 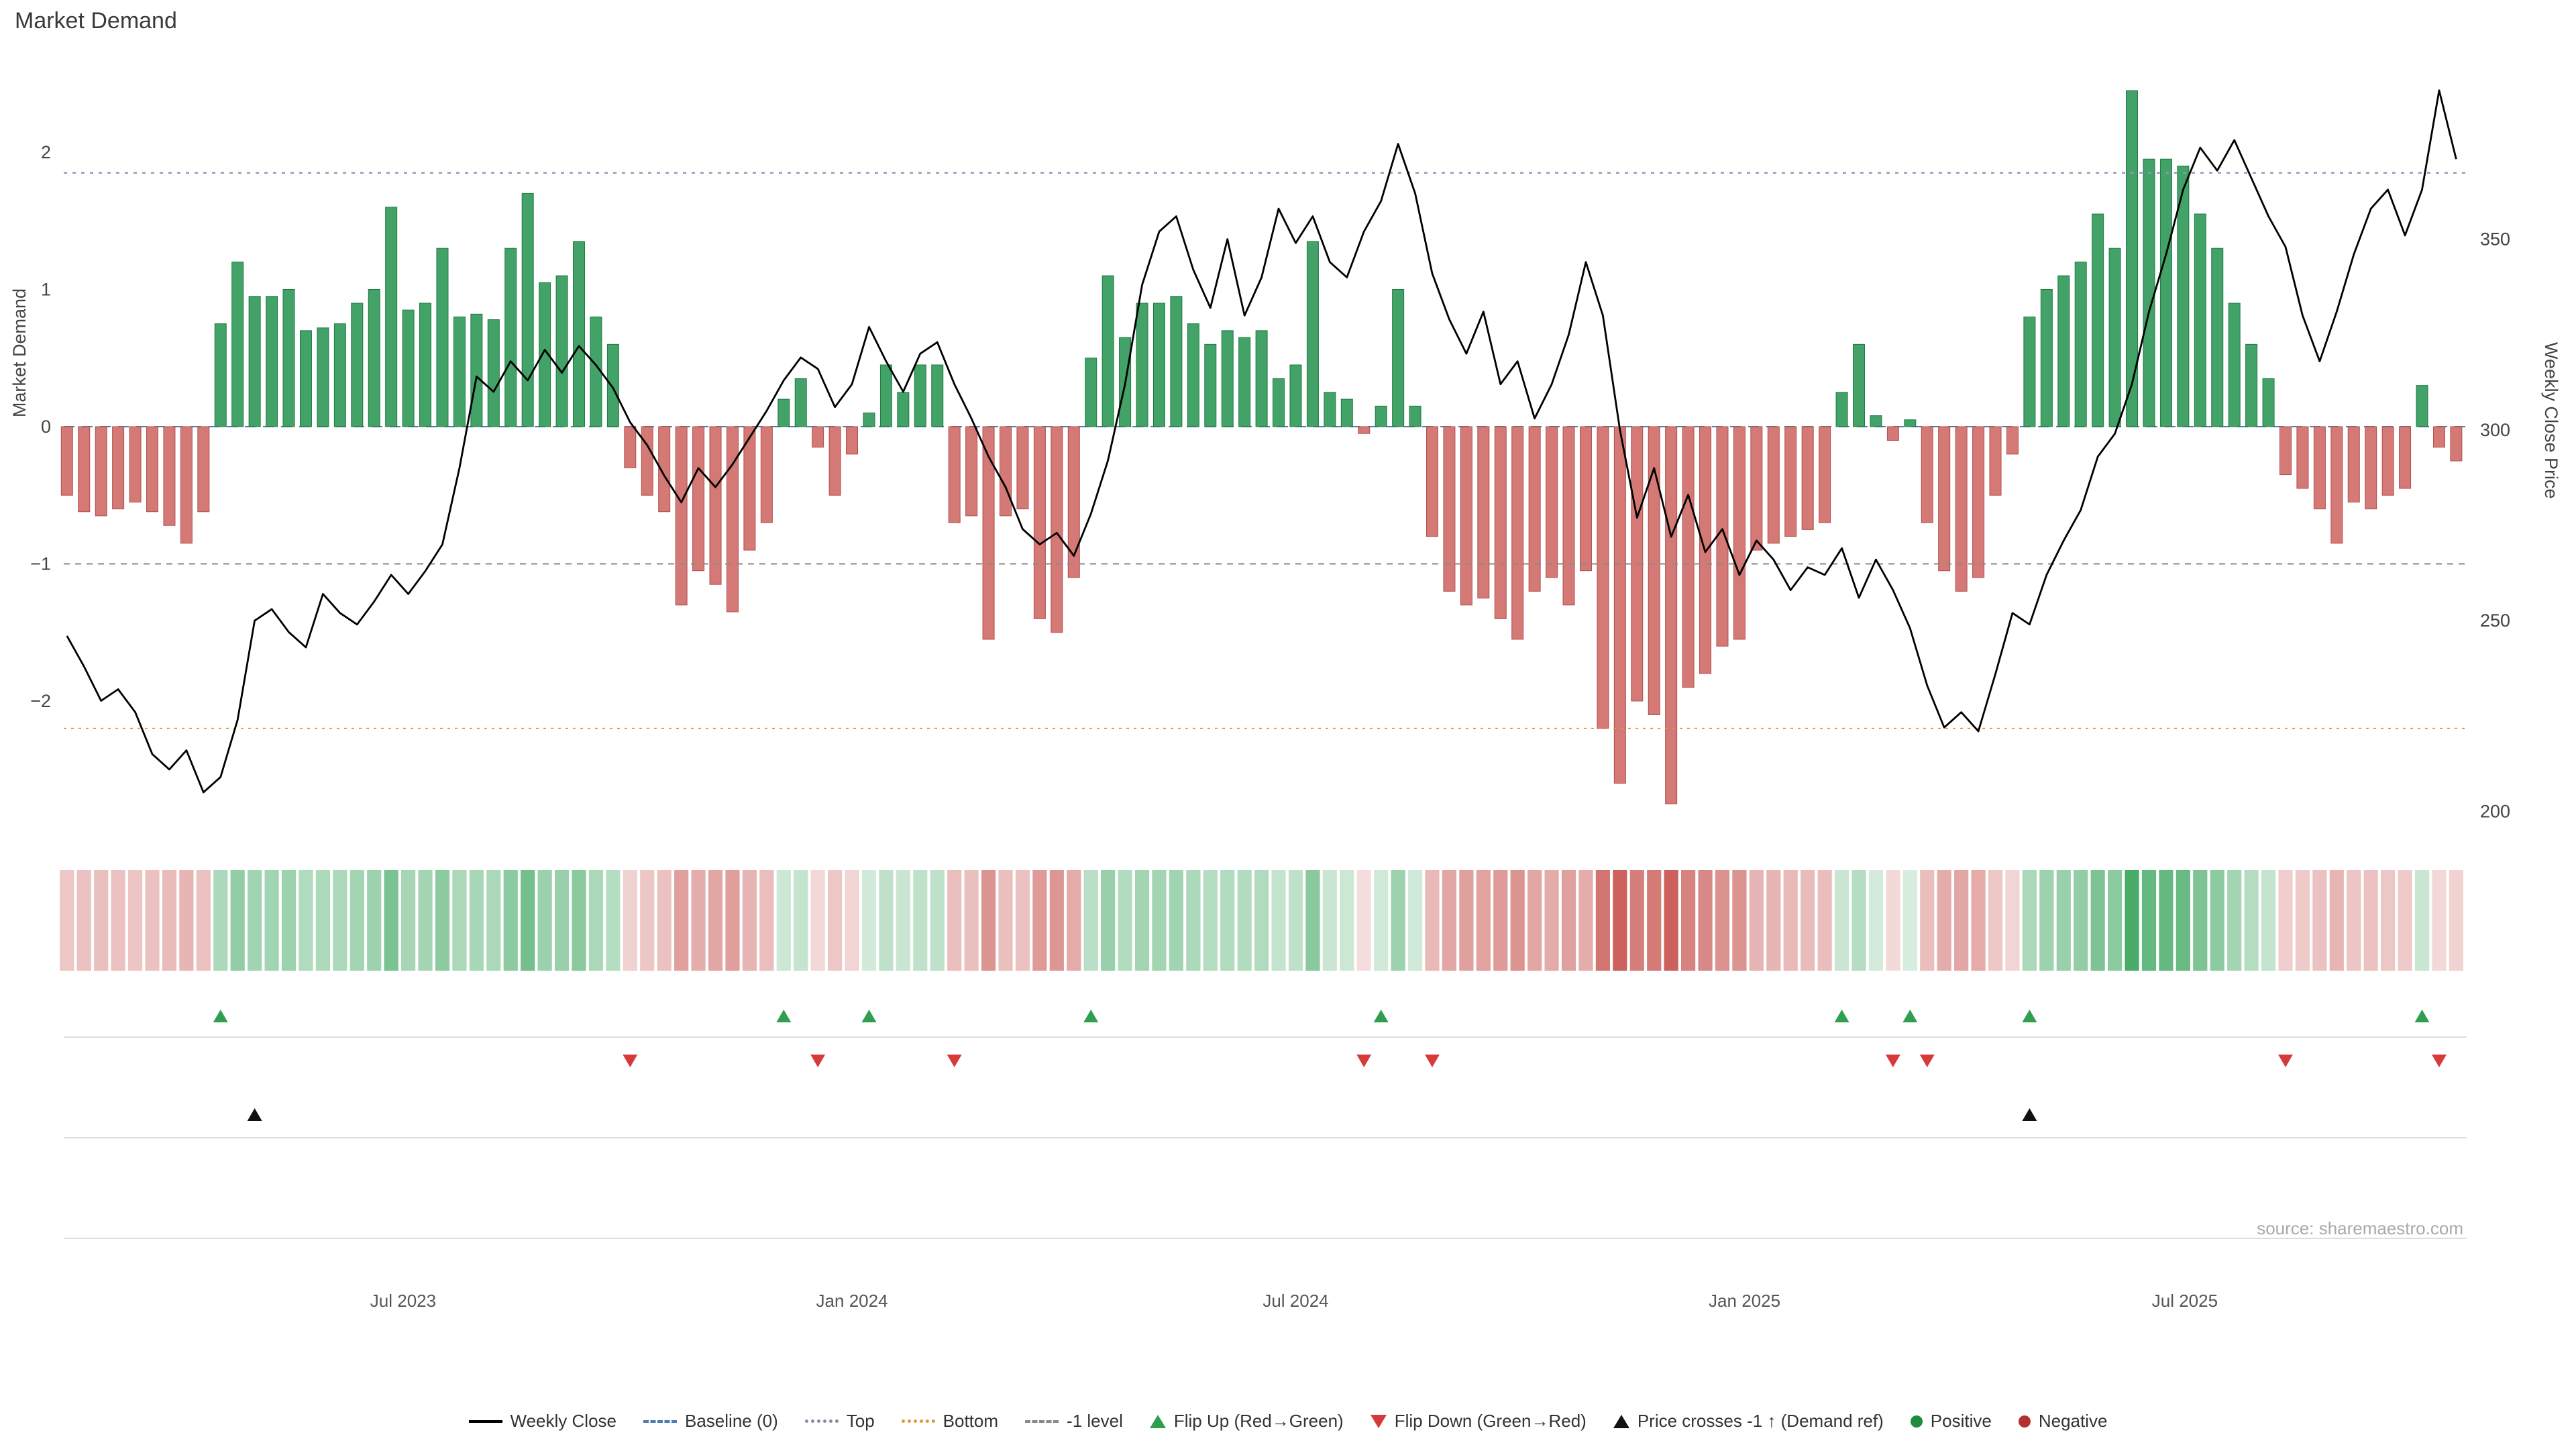 I want to click on left-axis-ticks: 2 1 0 −1 −2, so click(x=40, y=426).